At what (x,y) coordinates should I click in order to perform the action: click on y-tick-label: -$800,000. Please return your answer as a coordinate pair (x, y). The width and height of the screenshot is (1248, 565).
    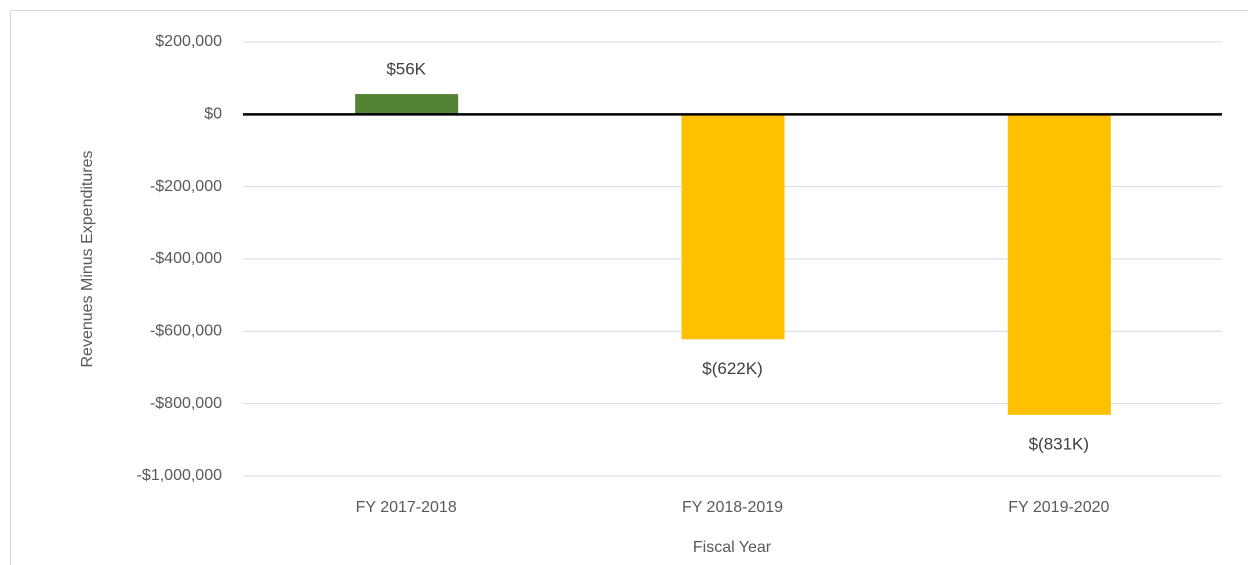
    Looking at the image, I should click on (186, 403).